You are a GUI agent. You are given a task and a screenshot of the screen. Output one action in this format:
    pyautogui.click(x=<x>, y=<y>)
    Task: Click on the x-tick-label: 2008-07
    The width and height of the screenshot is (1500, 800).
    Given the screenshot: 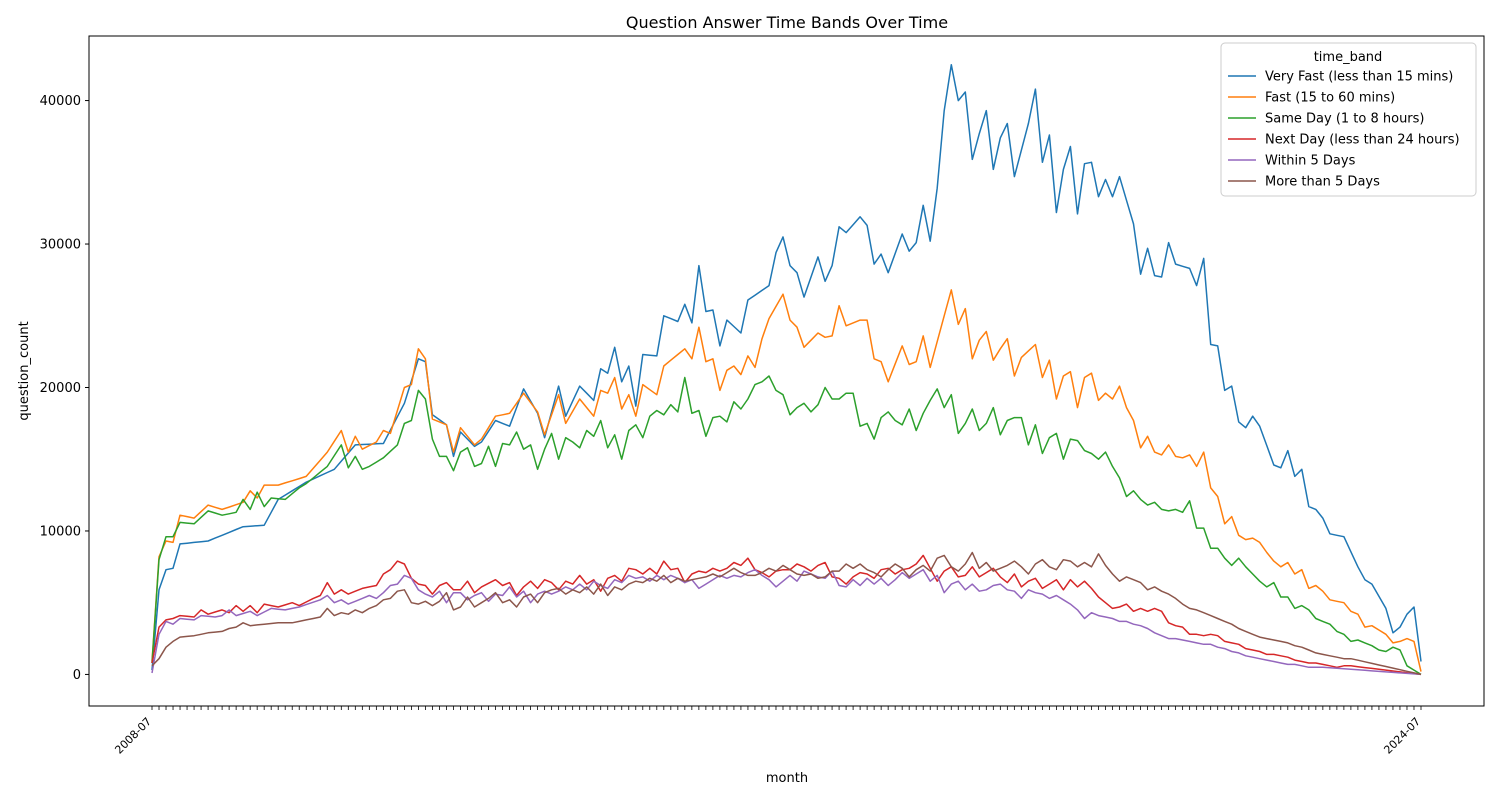 What is the action you would take?
    pyautogui.click(x=133, y=736)
    